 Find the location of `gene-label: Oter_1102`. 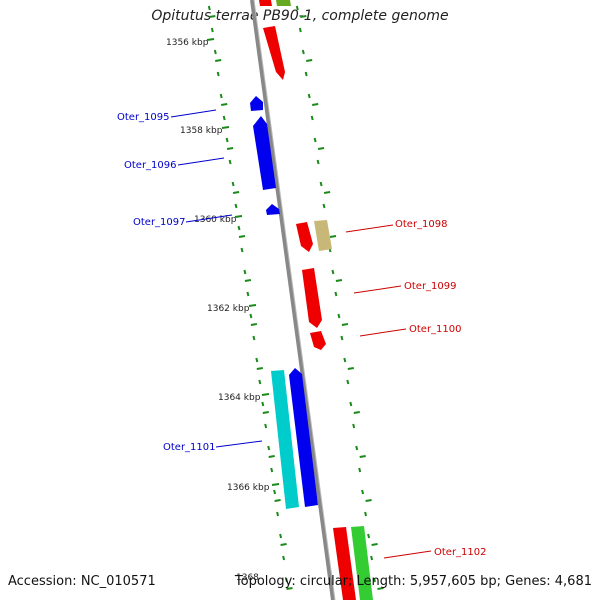

gene-label: Oter_1102 is located at coordinates (460, 552).